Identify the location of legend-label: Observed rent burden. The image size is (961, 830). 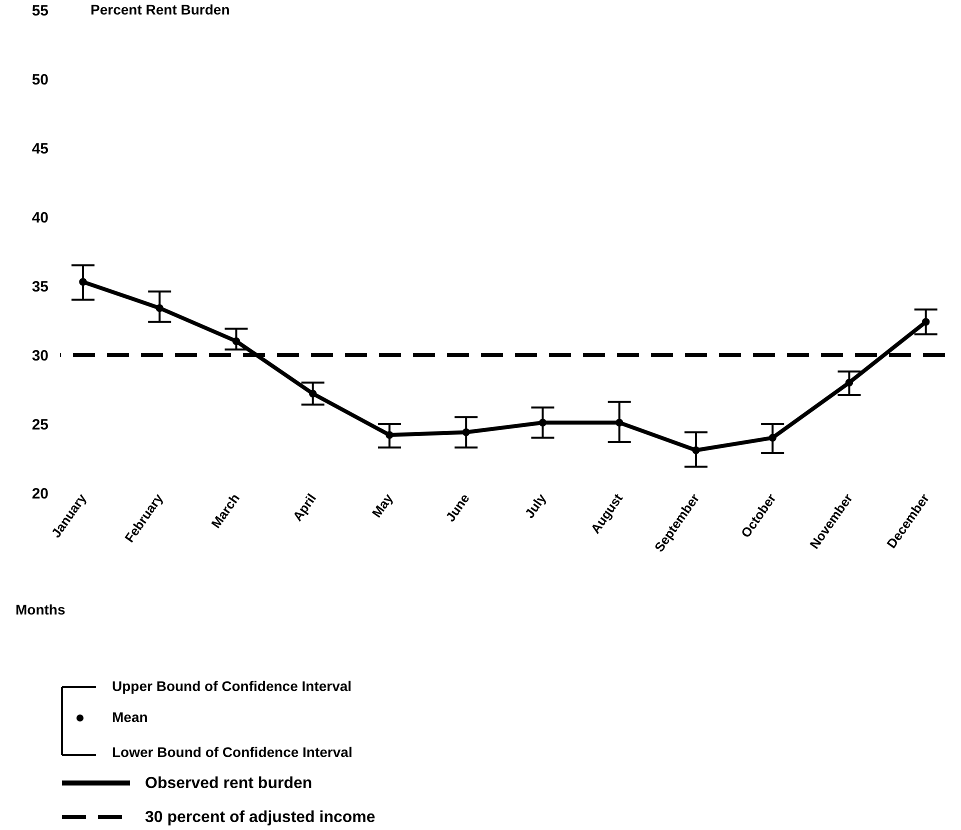
(228, 783).